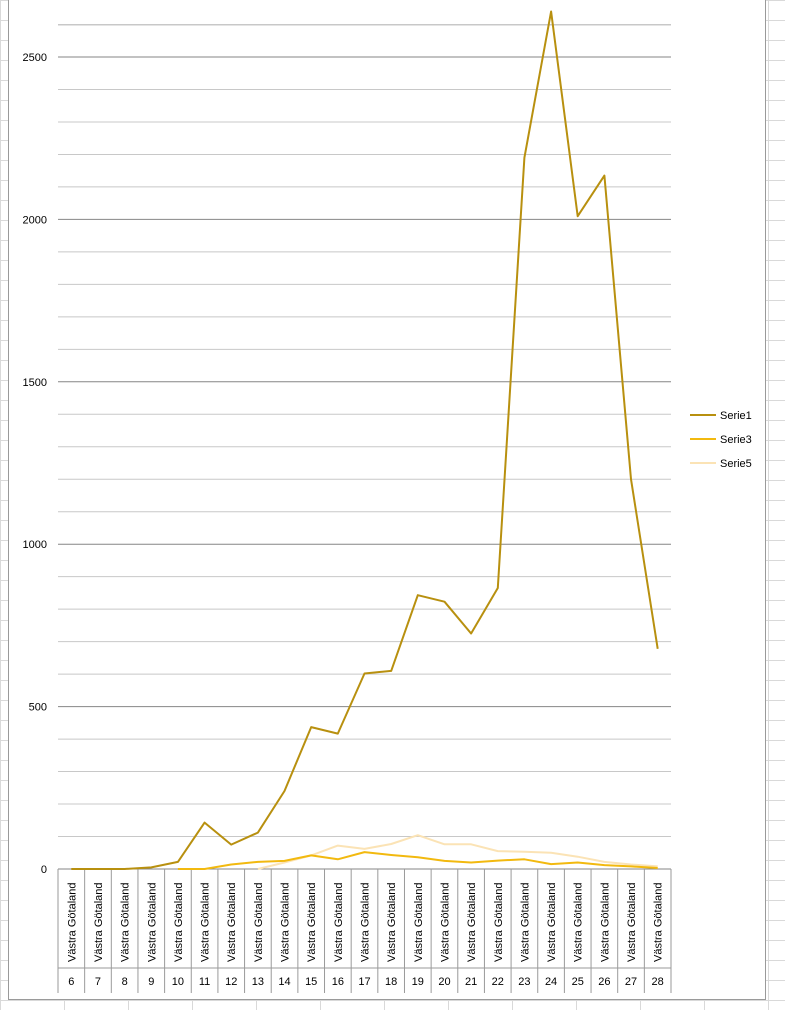  What do you see at coordinates (471, 982) in the screenshot?
I see `x-tick-label: 21` at bounding box center [471, 982].